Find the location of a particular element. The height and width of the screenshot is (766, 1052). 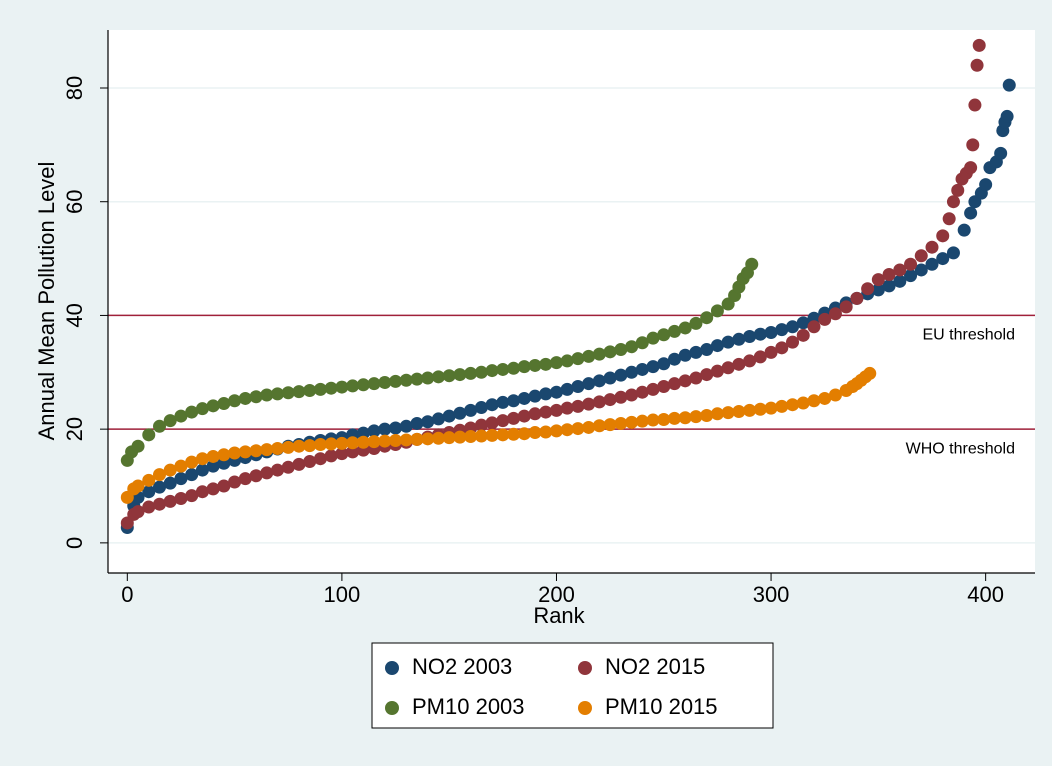

legend-label: PM10 2003 is located at coordinates (468, 706).